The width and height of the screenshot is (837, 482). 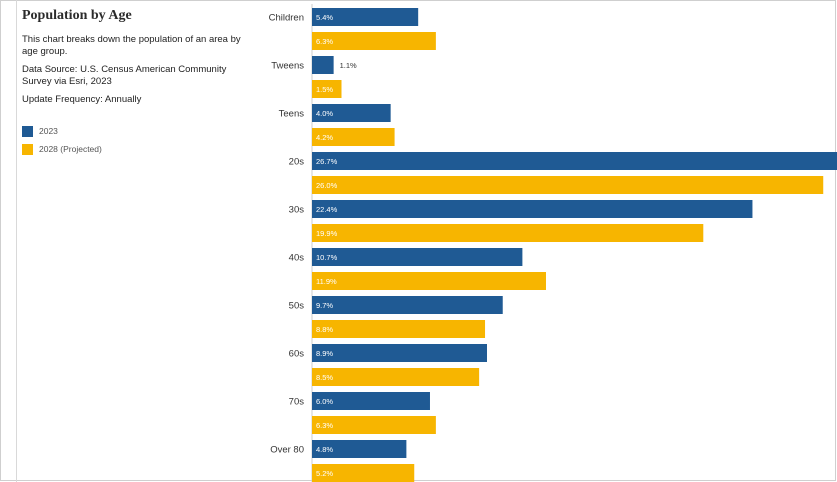 What do you see at coordinates (82, 99) in the screenshot?
I see `update-frequency: Update Frequency: Annually` at bounding box center [82, 99].